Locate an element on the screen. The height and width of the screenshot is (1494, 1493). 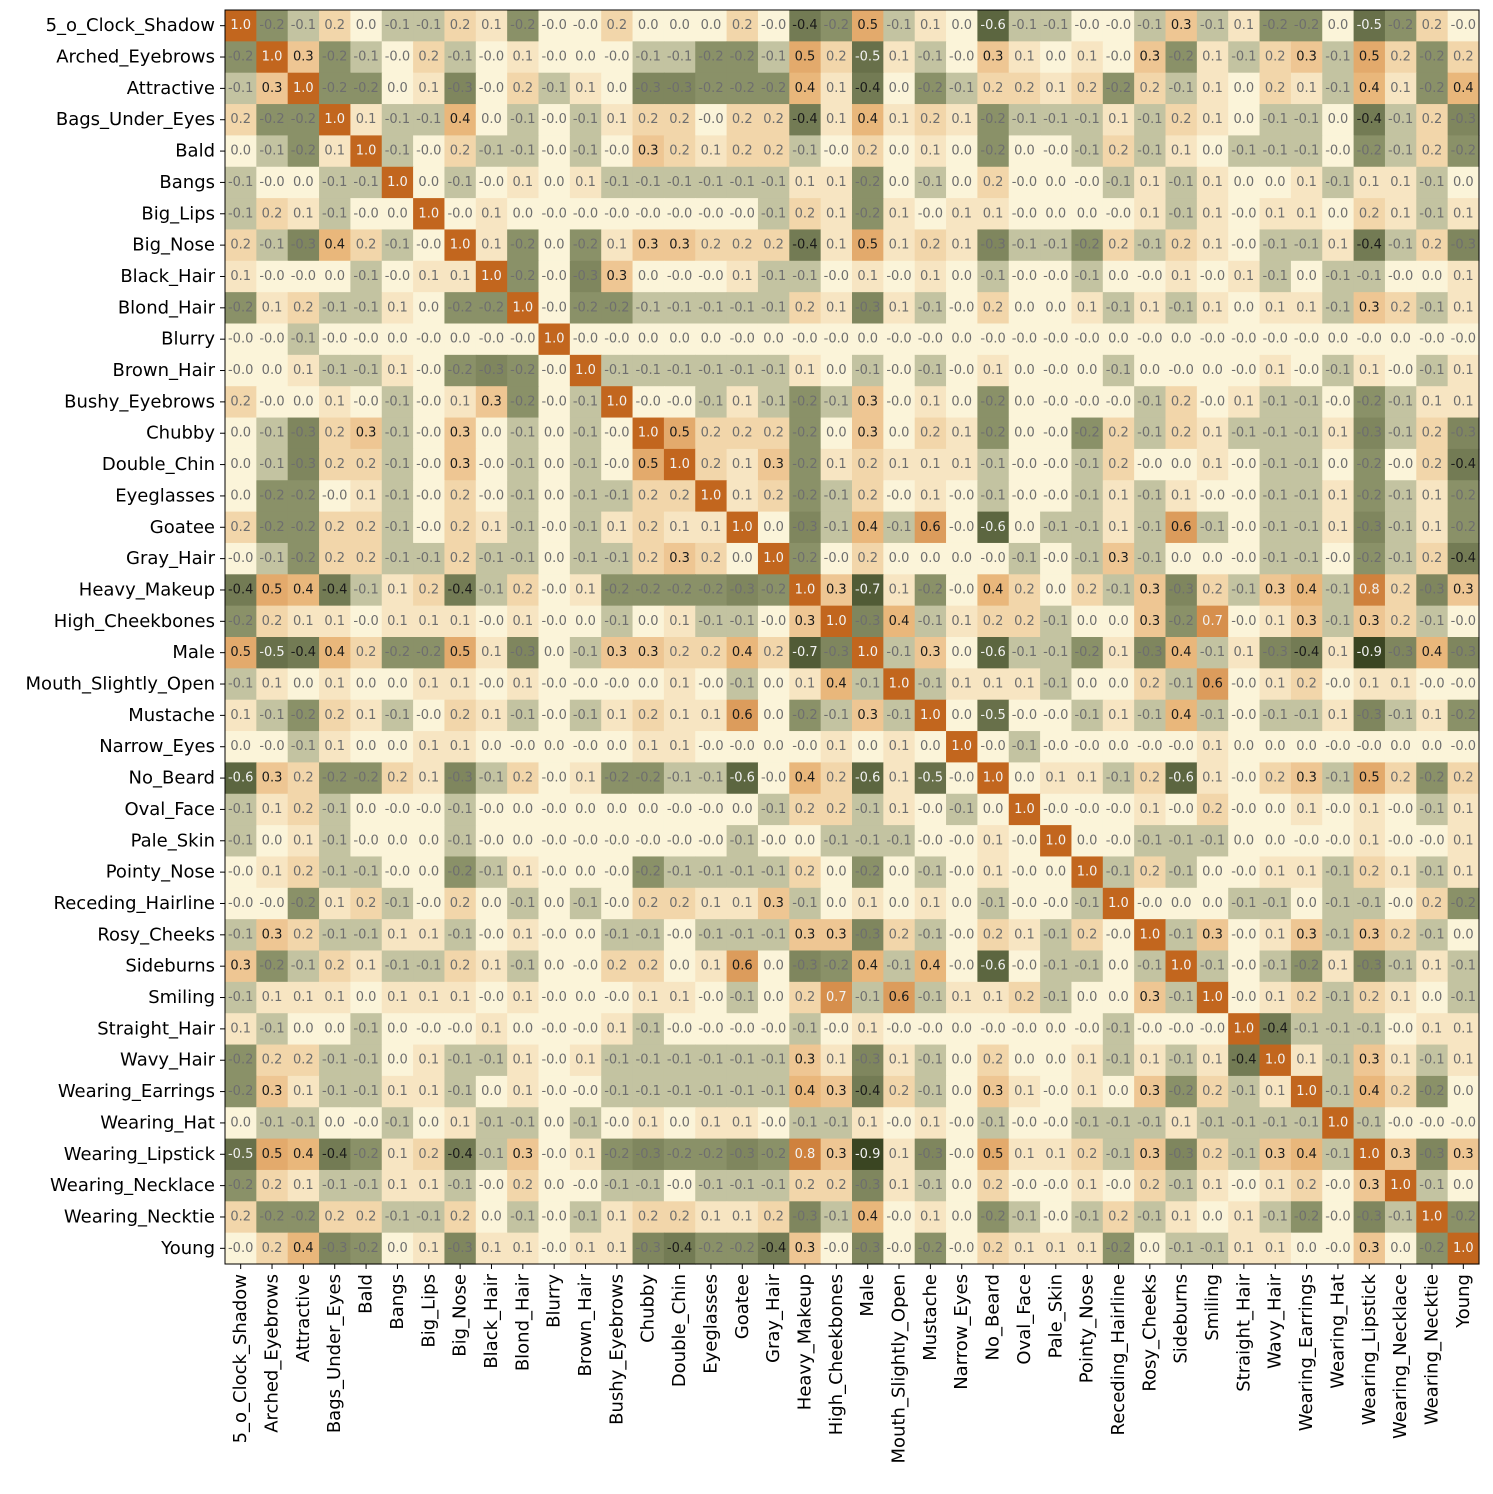
heatmap-cell-value-24-14: -0.1 is located at coordinates (679, 778).